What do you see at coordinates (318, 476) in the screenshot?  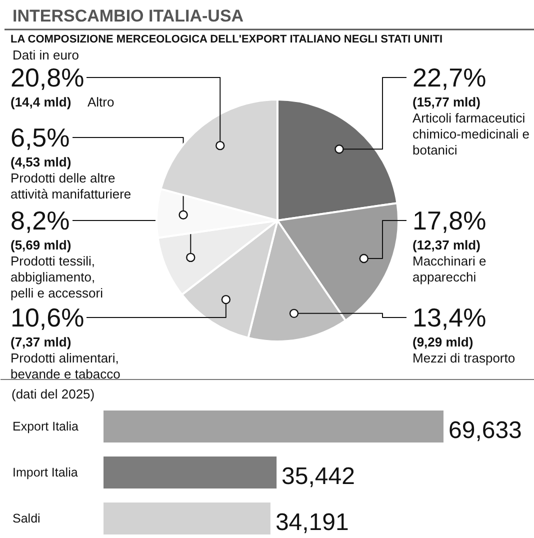 I see `data-label: 35,442` at bounding box center [318, 476].